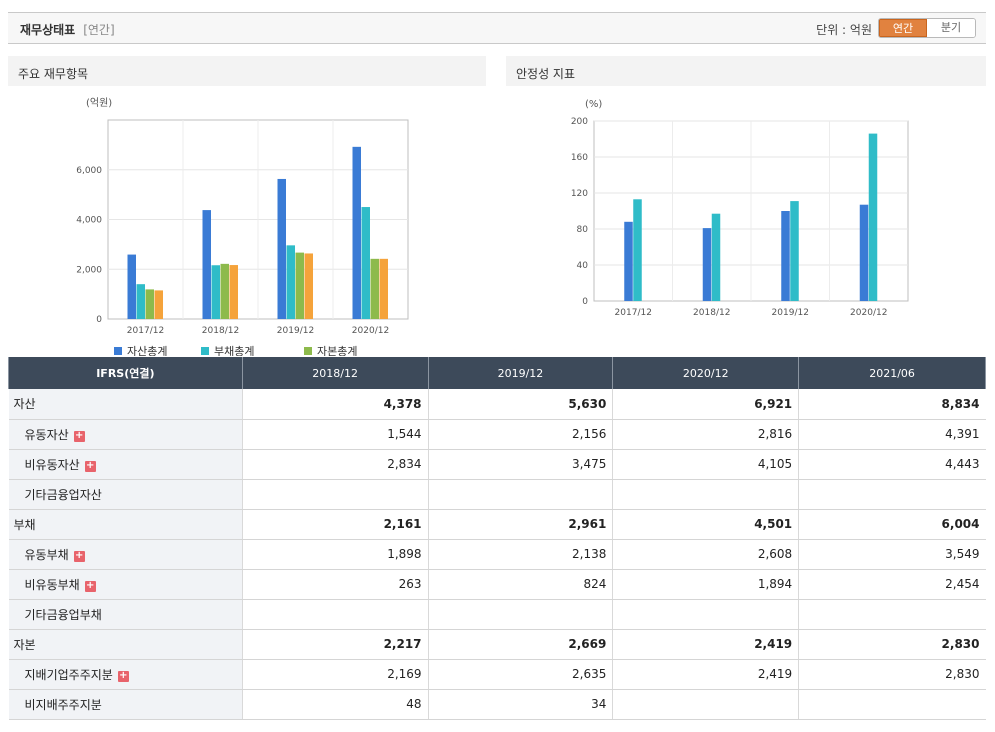 Image resolution: width=995 pixels, height=732 pixels. What do you see at coordinates (125, 464) in the screenshot?
I see `row-label: 비유동자산 +` at bounding box center [125, 464].